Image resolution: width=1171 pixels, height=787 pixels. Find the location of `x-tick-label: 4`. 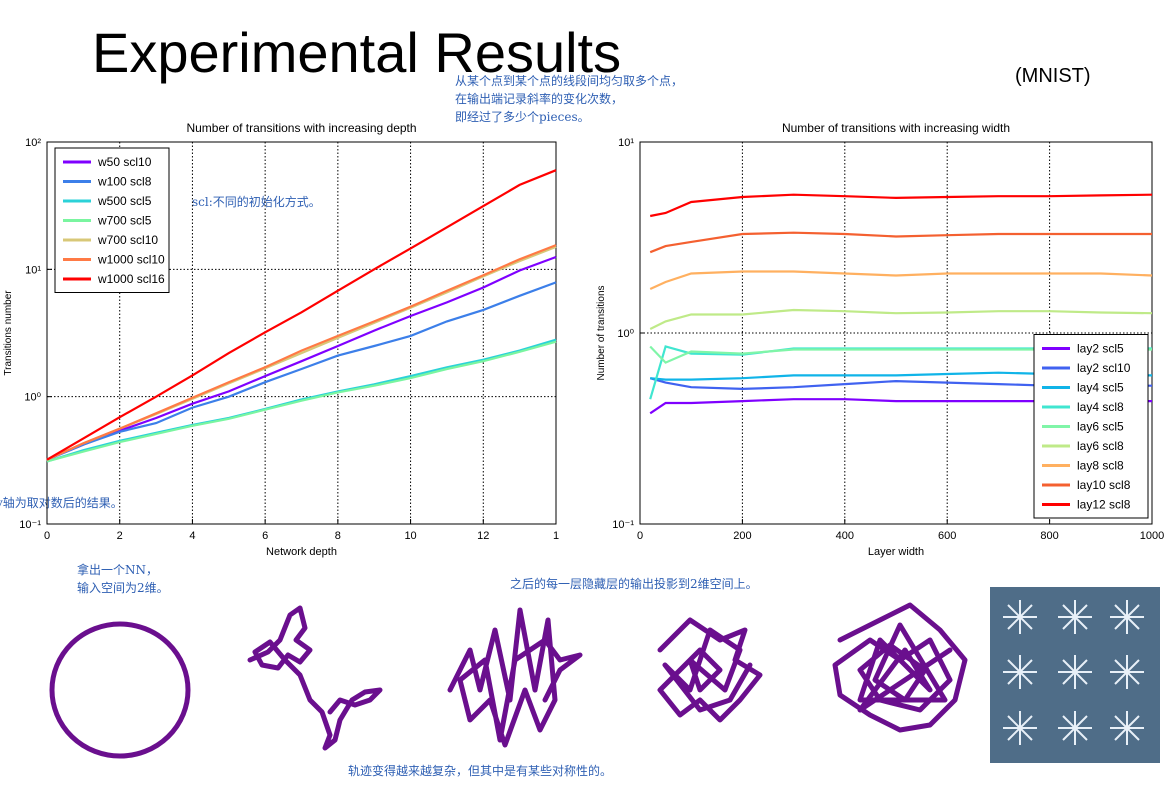

x-tick-label: 4 is located at coordinates (192, 536).